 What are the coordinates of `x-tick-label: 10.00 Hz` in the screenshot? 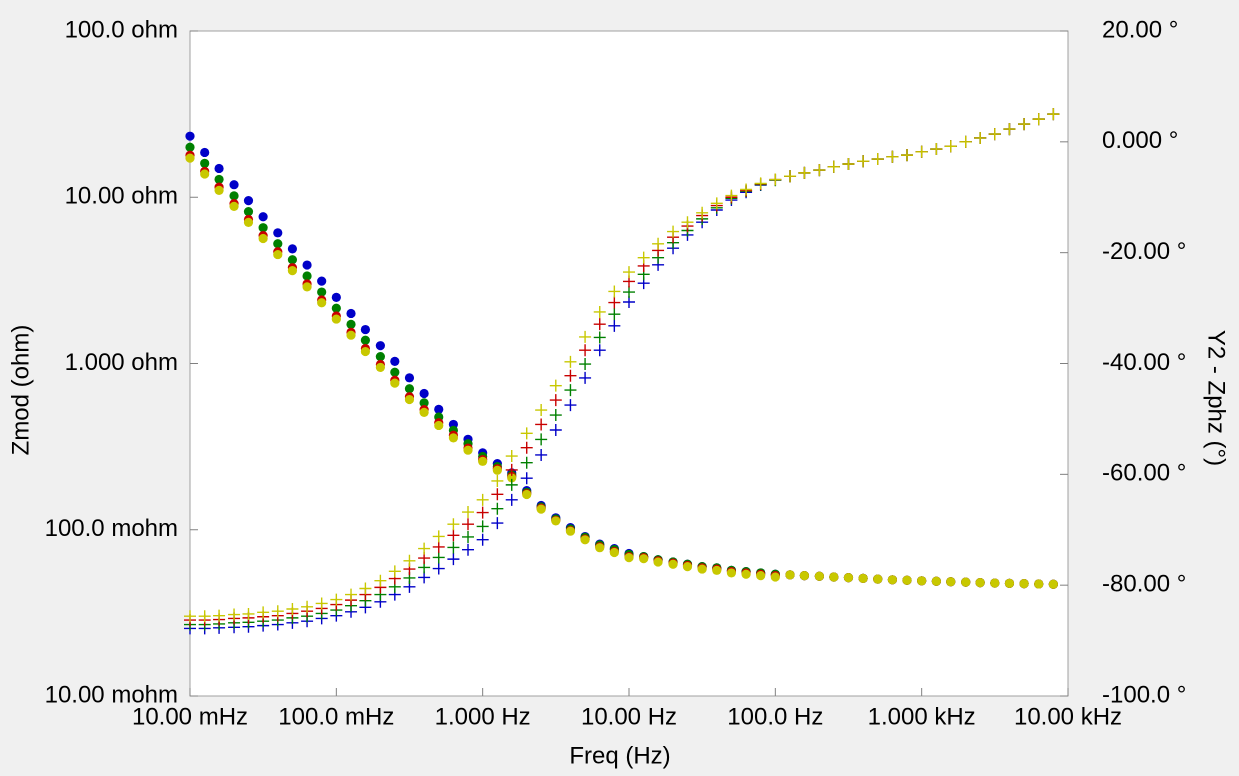 It's located at (629, 716).